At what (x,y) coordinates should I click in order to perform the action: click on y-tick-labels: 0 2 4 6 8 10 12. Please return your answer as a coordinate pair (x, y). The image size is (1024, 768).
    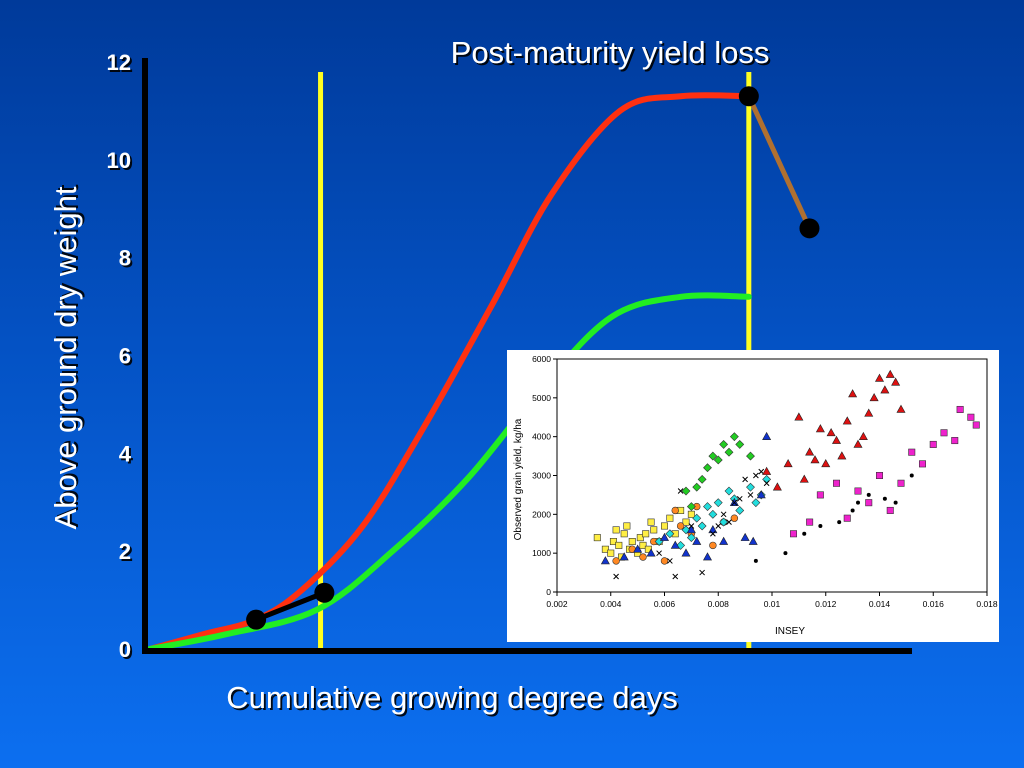
    Looking at the image, I should click on (119, 356).